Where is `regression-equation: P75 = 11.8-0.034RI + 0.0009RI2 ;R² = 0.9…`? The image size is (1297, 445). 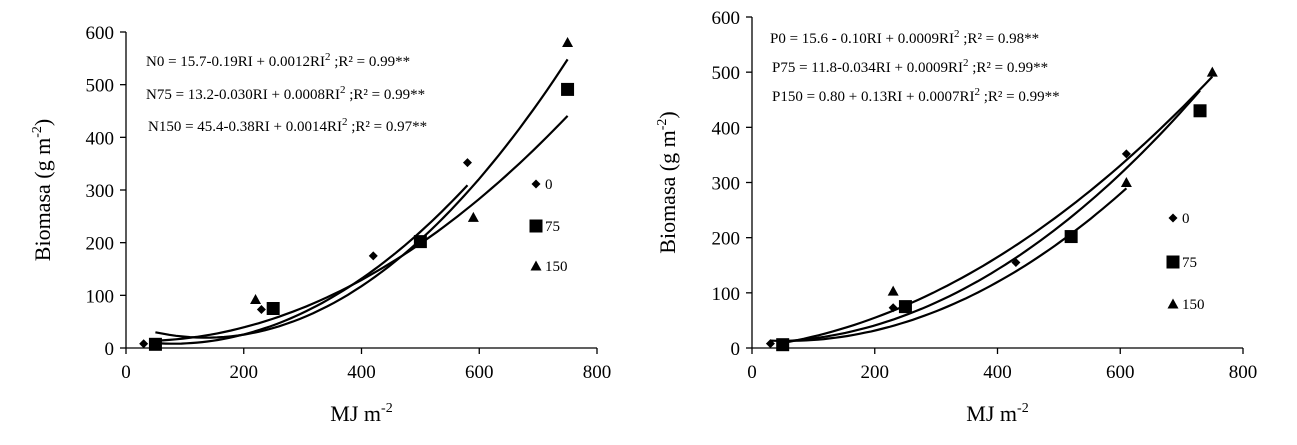
regression-equation: P75 = 11.8-0.034RI + 0.0009RI2 ;R² = 0.9… is located at coordinates (910, 66).